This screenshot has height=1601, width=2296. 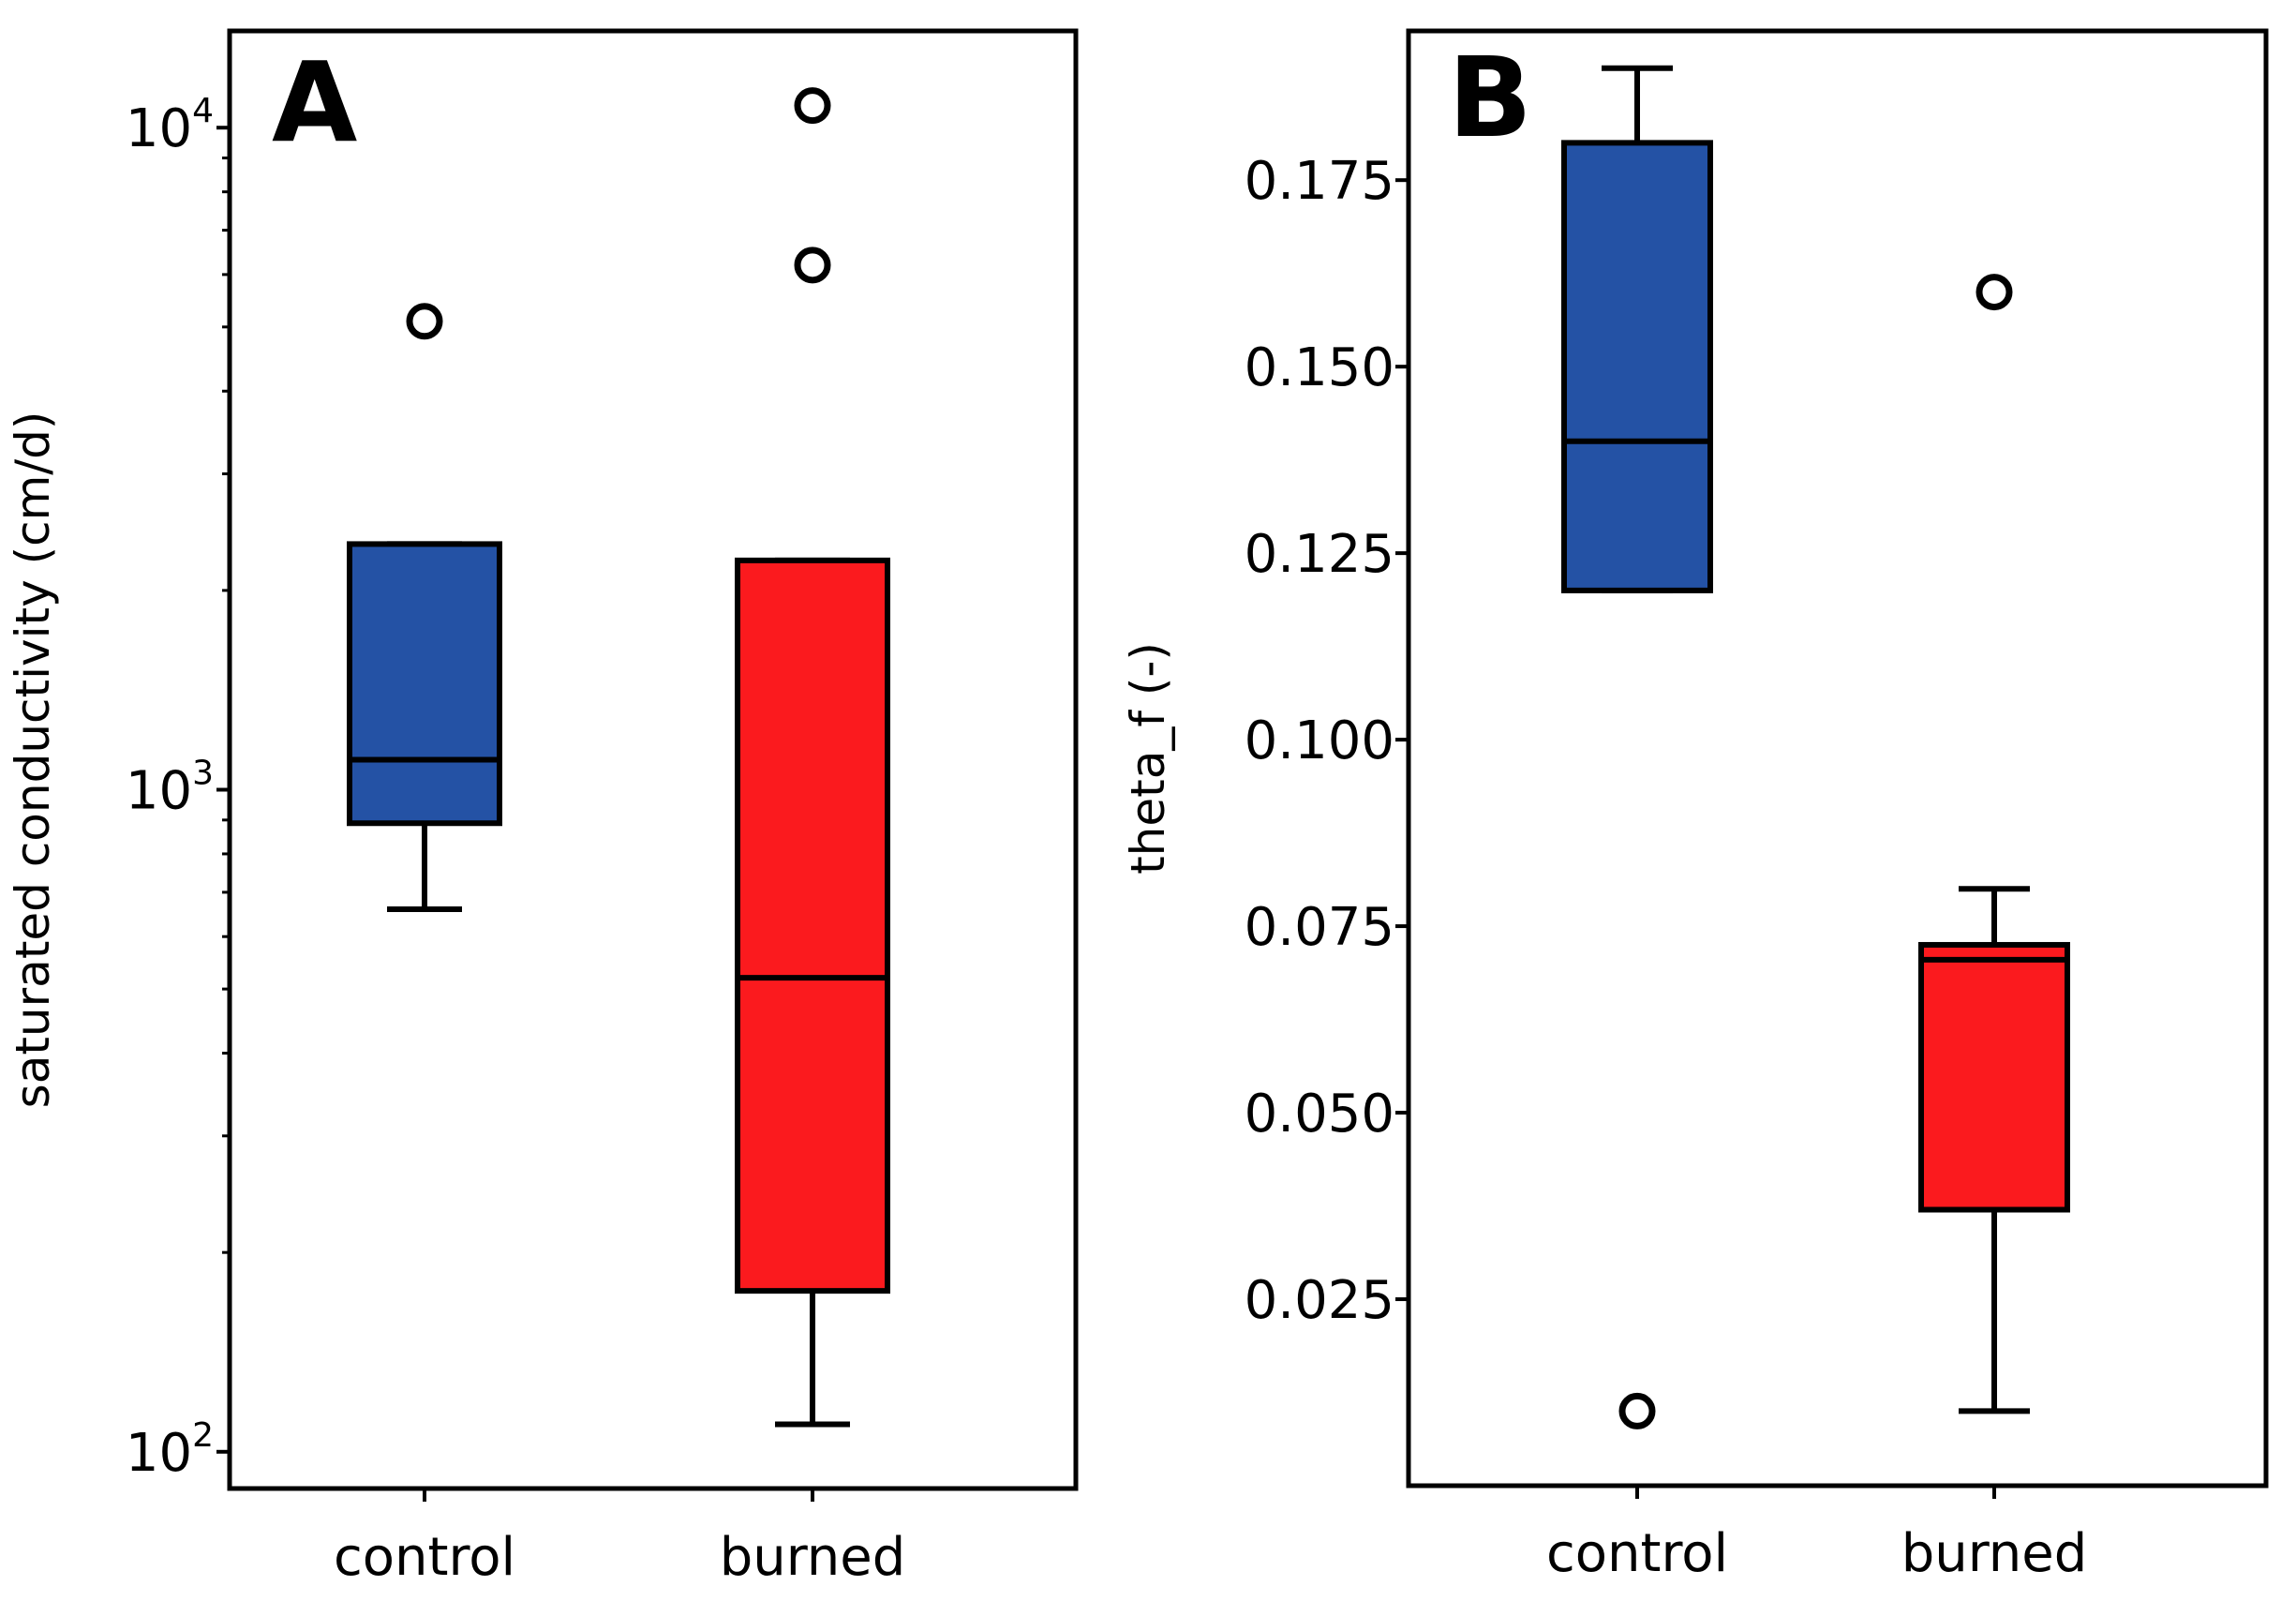 I want to click on y-tick-label-6: 0.175, so click(x=1320, y=181).